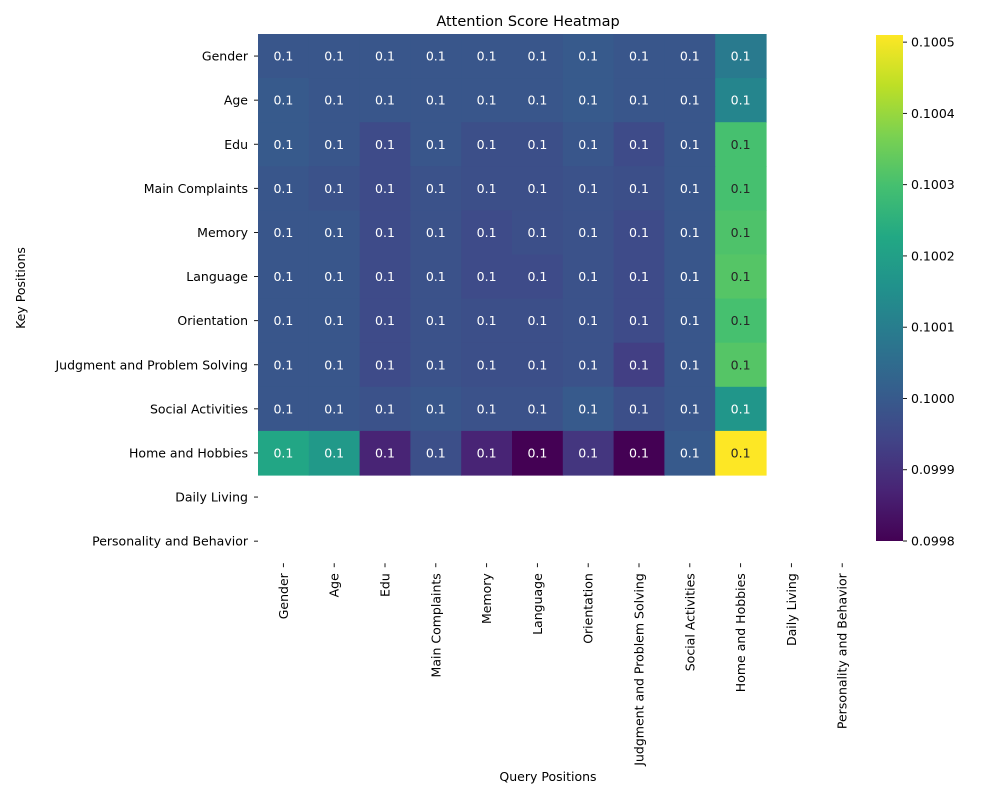 The image size is (1000, 800). I want to click on x-tick-label: Orientation, so click(588, 608).